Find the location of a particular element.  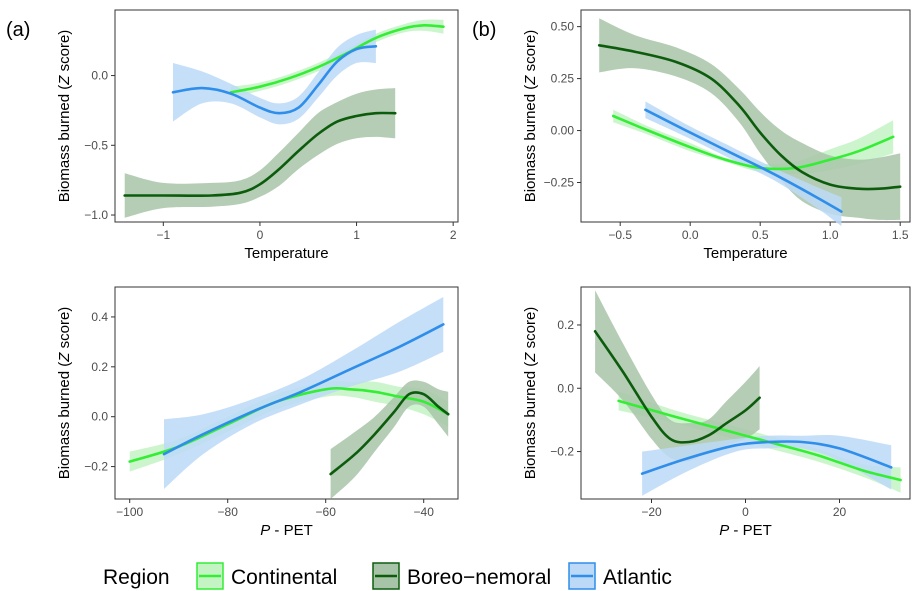

x-tick-label: 0.0 is located at coordinates (690, 235).